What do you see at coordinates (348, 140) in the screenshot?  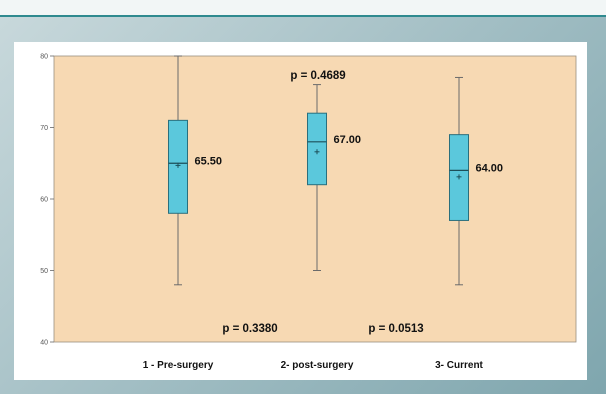 I see `median-value-label: 67.00` at bounding box center [348, 140].